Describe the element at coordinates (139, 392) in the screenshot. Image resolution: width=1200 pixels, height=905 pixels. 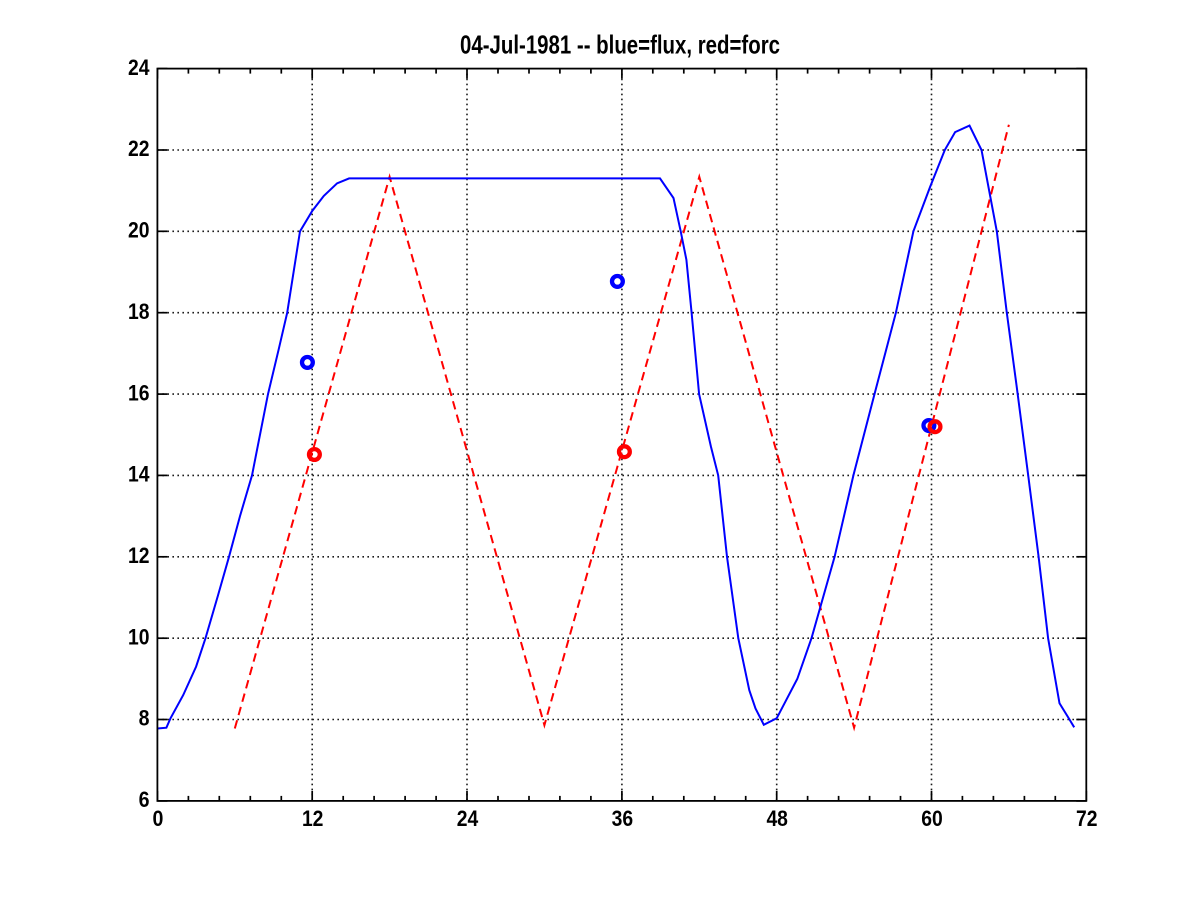
I see `svg-text: 16` at that location.